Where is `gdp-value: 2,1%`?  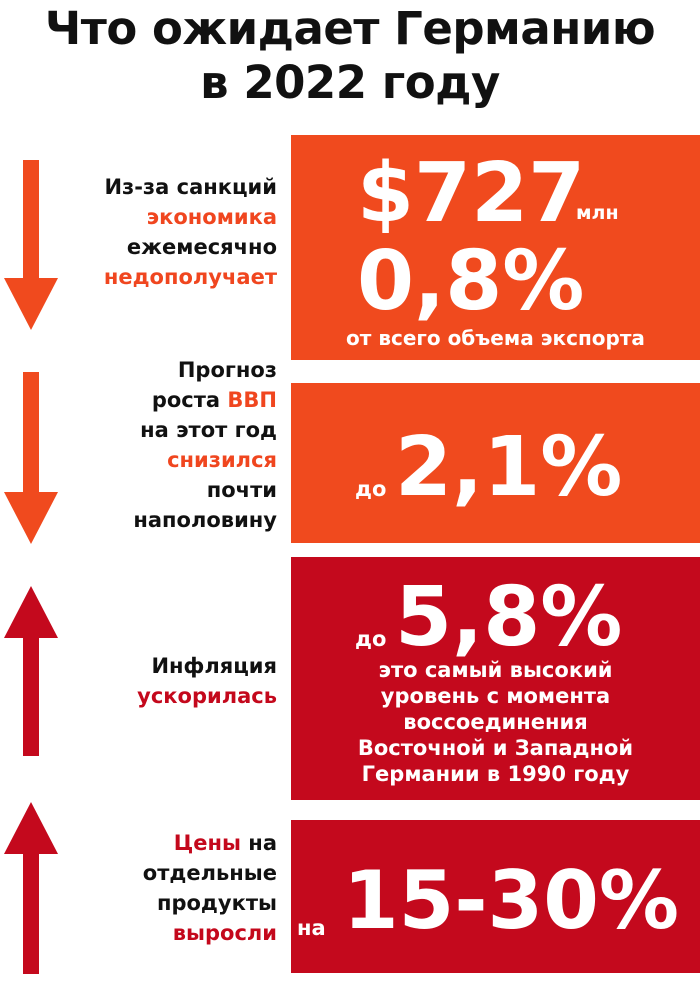 gdp-value: 2,1% is located at coordinates (509, 467).